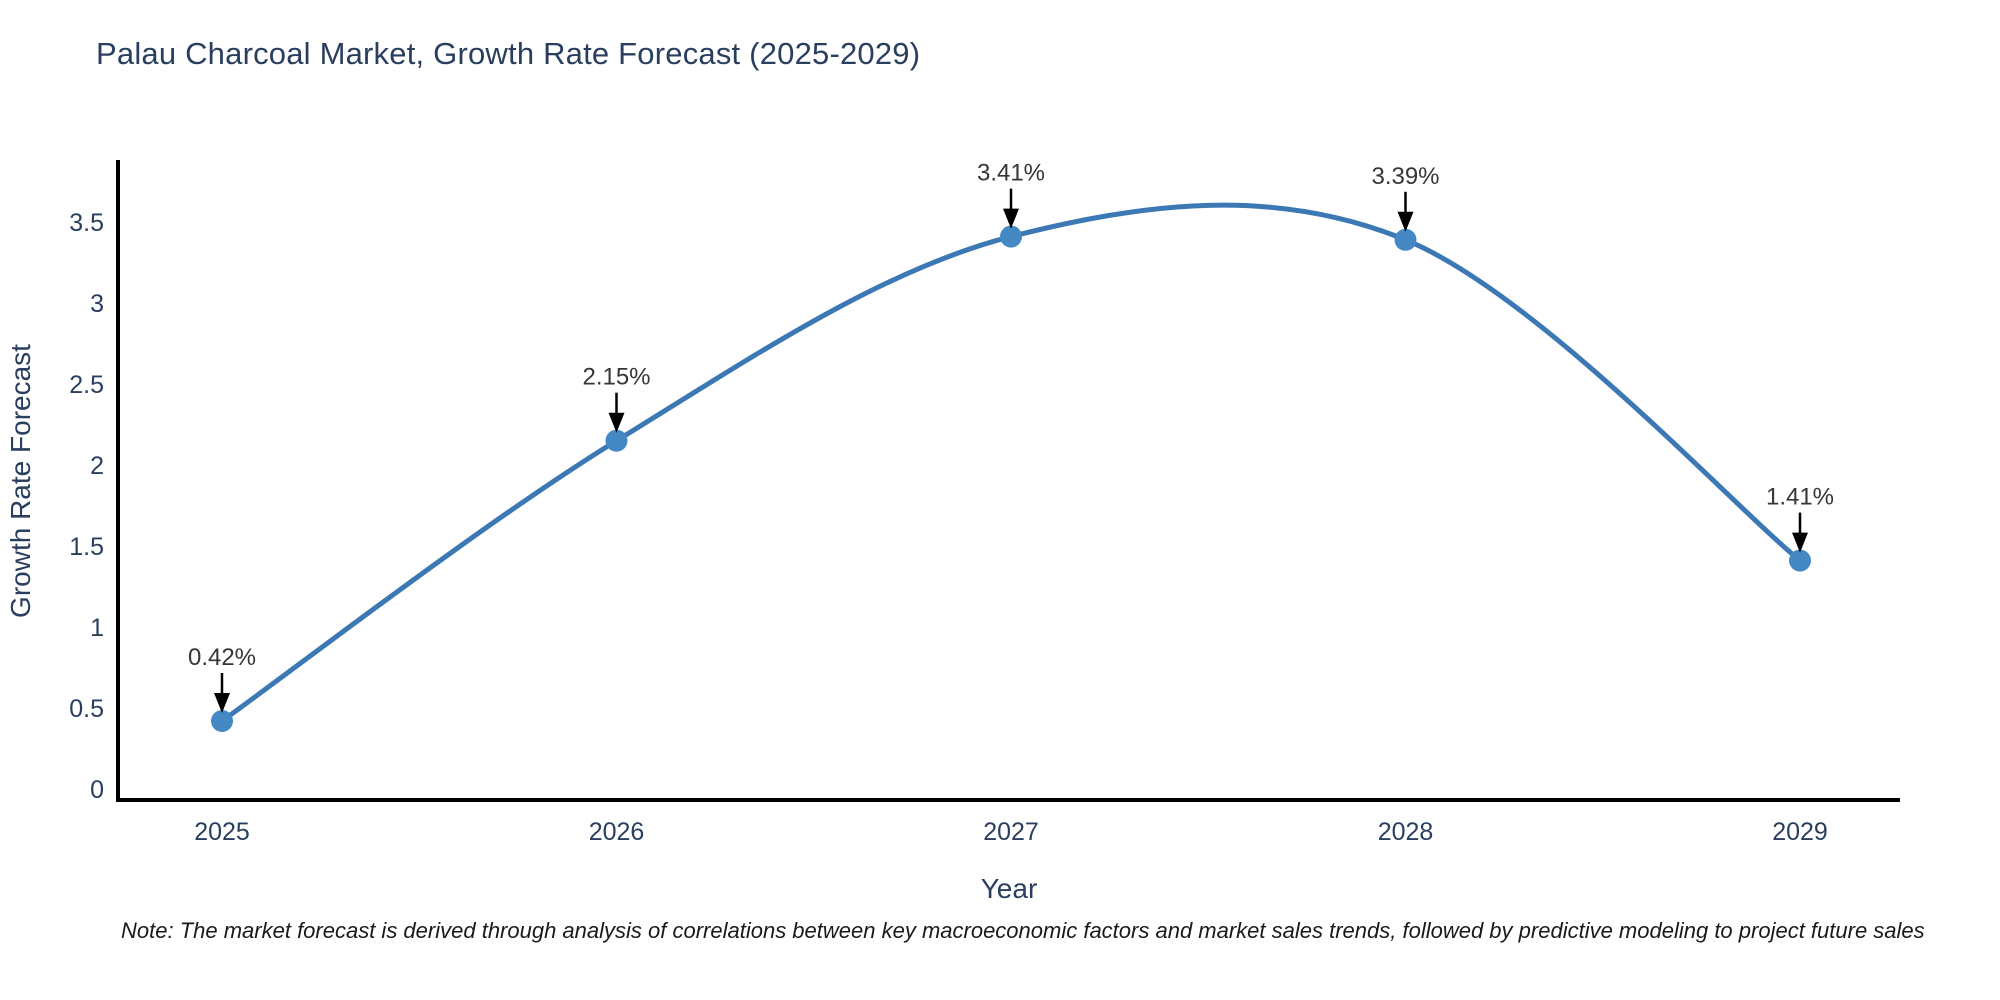 Image resolution: width=2000 pixels, height=1000 pixels. What do you see at coordinates (222, 657) in the screenshot?
I see `point-annotation-label: 0.42%` at bounding box center [222, 657].